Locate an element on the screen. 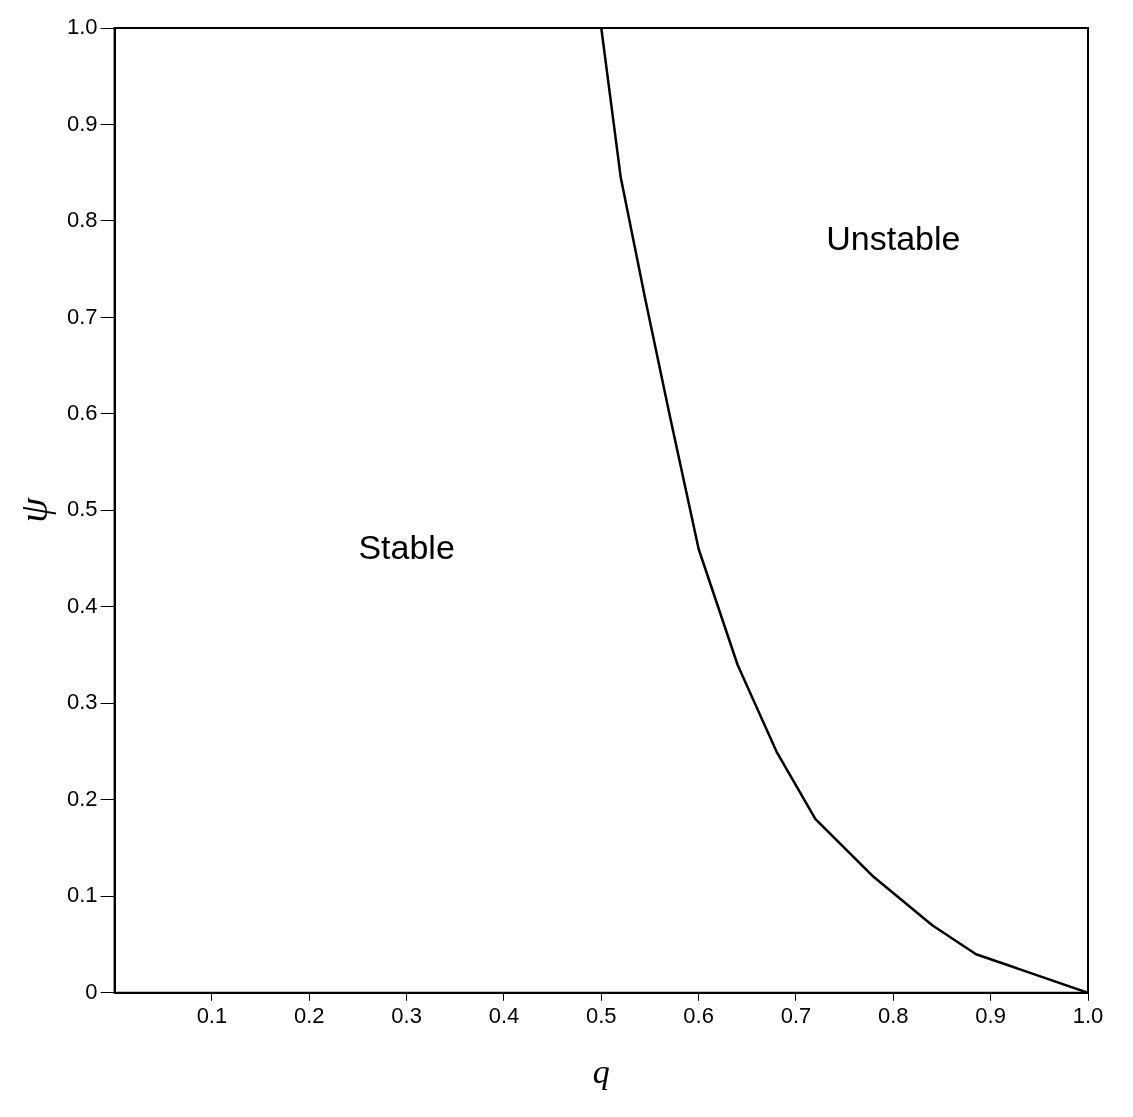 The image size is (1133, 1117). y-tick-label: 0.4 is located at coordinates (82, 605).